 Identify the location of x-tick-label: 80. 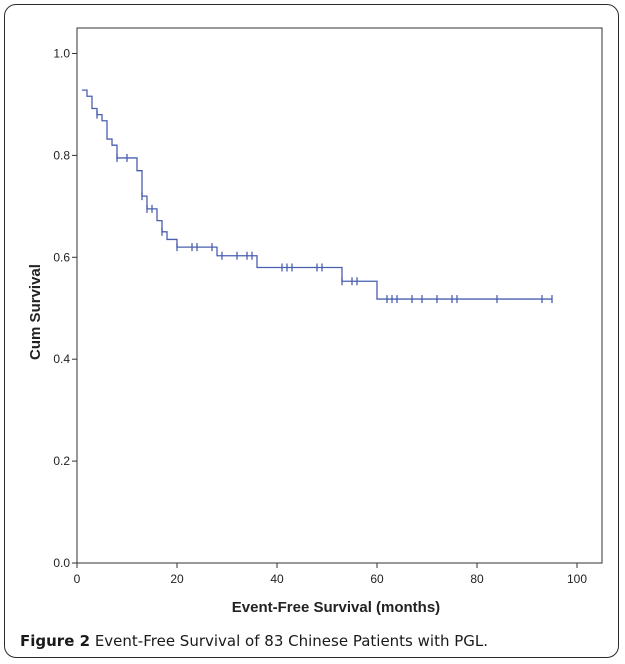
(477, 579).